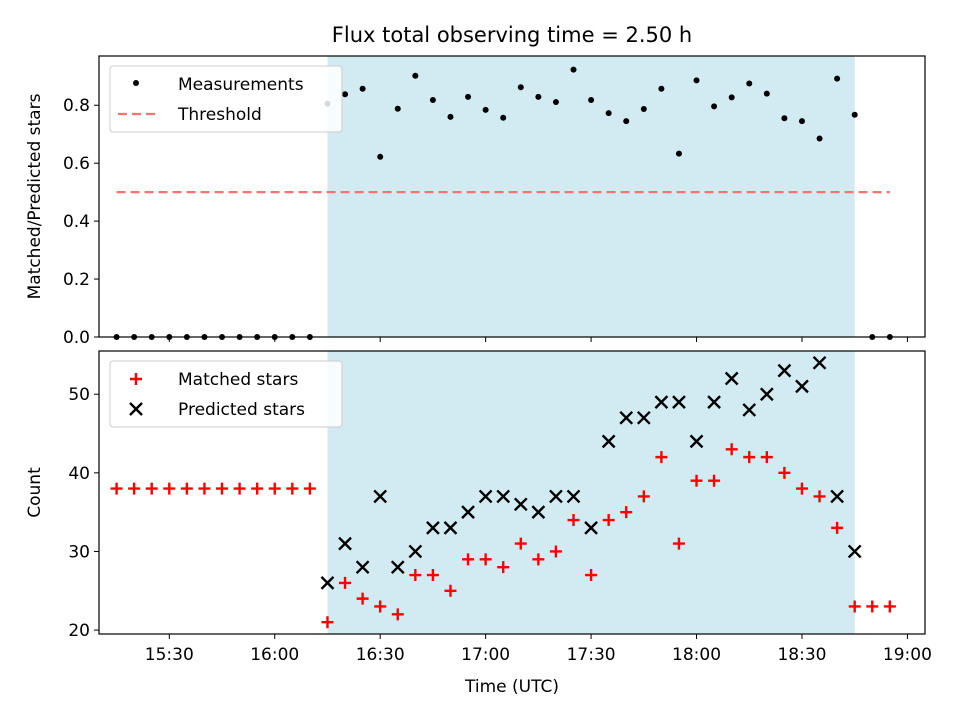  Describe the element at coordinates (485, 655) in the screenshot. I see `x-tick-label: 17:00` at that location.